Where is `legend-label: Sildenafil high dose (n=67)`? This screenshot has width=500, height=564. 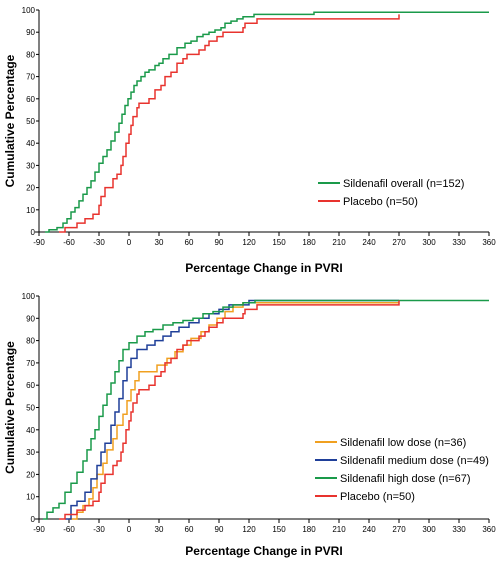
legend-label: Sildenafil high dose (n=67) is located at coordinates (405, 479).